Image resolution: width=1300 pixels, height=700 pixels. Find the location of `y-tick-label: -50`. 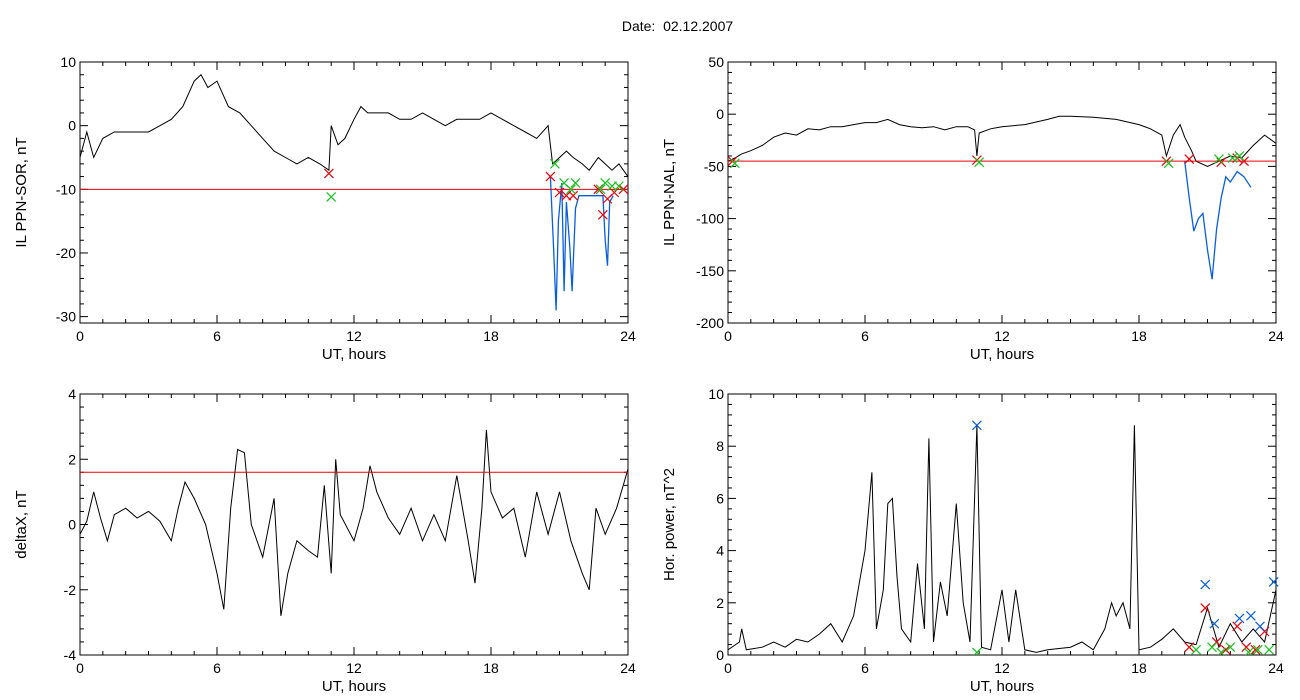

y-tick-label: -50 is located at coordinates (714, 166).